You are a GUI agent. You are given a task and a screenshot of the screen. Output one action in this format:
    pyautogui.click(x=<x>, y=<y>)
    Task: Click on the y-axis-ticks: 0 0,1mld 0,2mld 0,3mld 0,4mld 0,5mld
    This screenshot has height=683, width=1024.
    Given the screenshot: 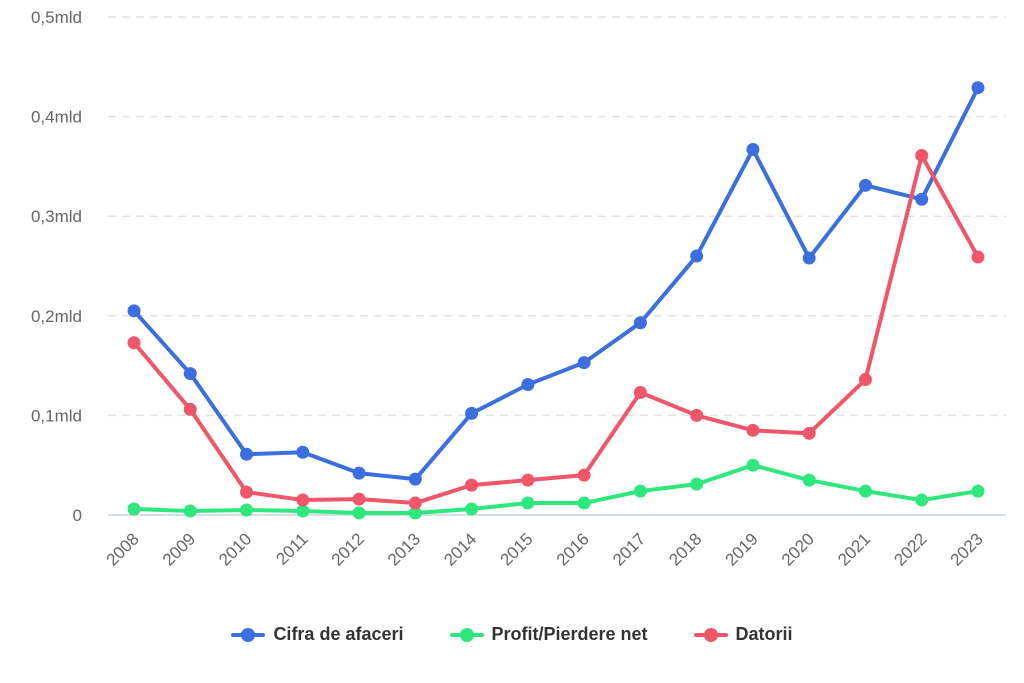 What is the action you would take?
    pyautogui.click(x=56, y=266)
    